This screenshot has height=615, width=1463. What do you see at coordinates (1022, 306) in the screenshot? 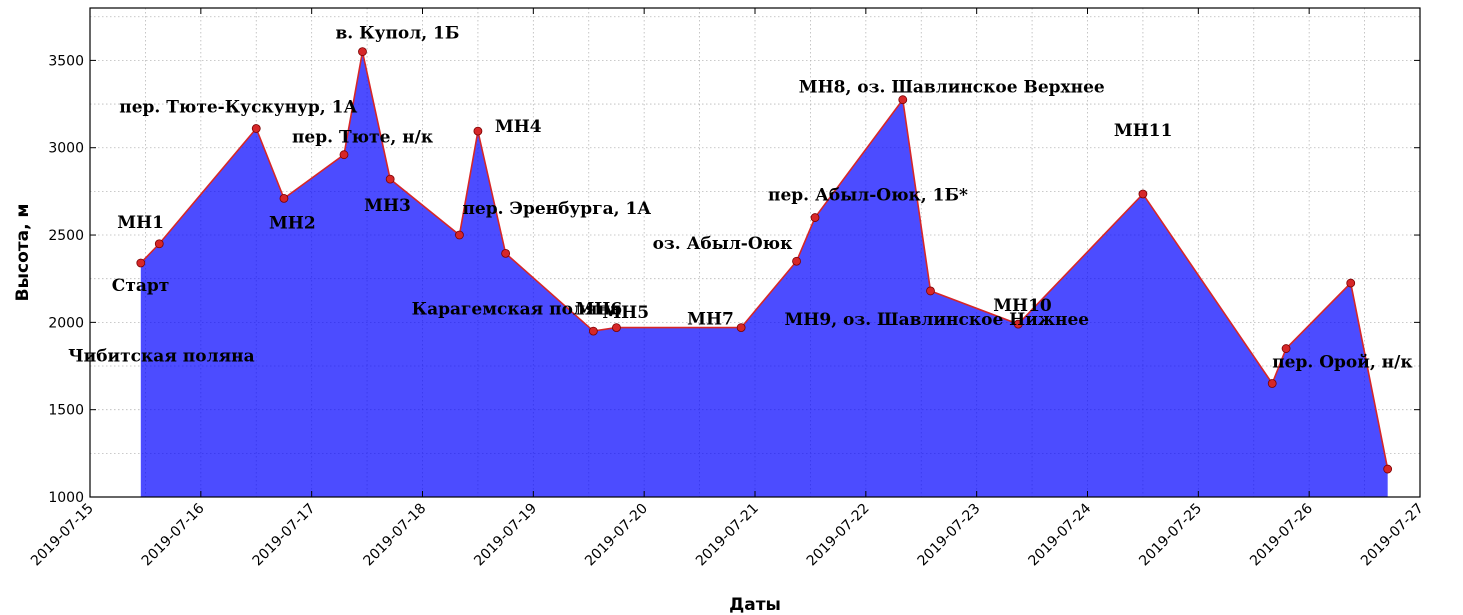
I see `point-annotation: МН10` at bounding box center [1022, 306].